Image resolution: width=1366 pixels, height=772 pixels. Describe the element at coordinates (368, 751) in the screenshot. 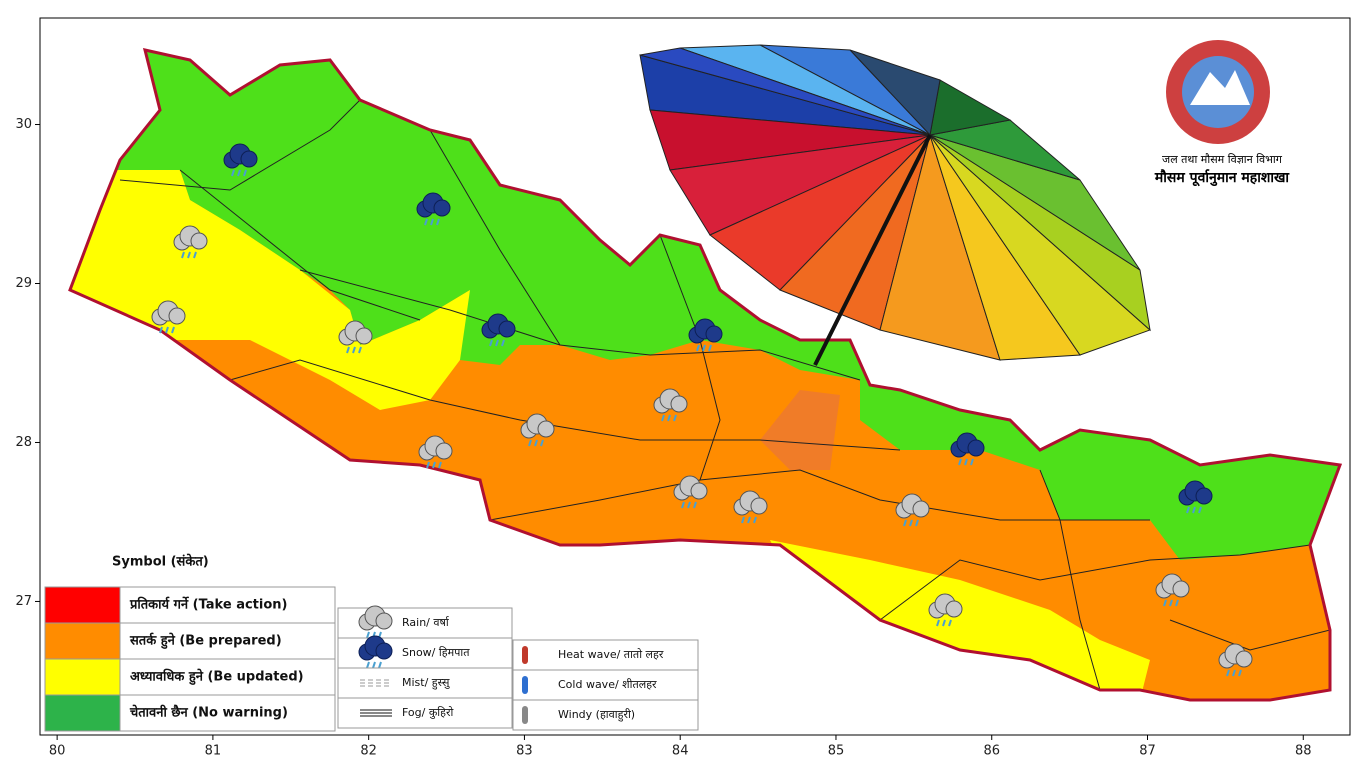

I see `x-tick-label: 82` at that location.